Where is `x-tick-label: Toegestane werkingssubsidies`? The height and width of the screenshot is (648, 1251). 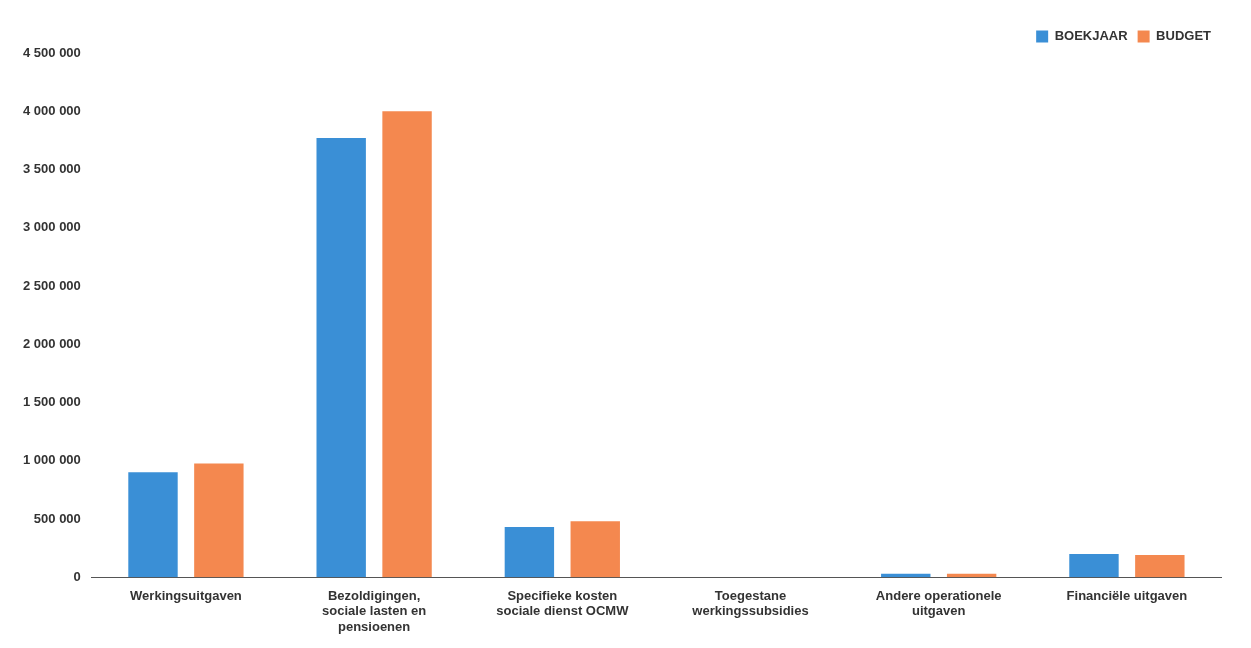 x-tick-label: Toegestane werkingssubsidies is located at coordinates (750, 603).